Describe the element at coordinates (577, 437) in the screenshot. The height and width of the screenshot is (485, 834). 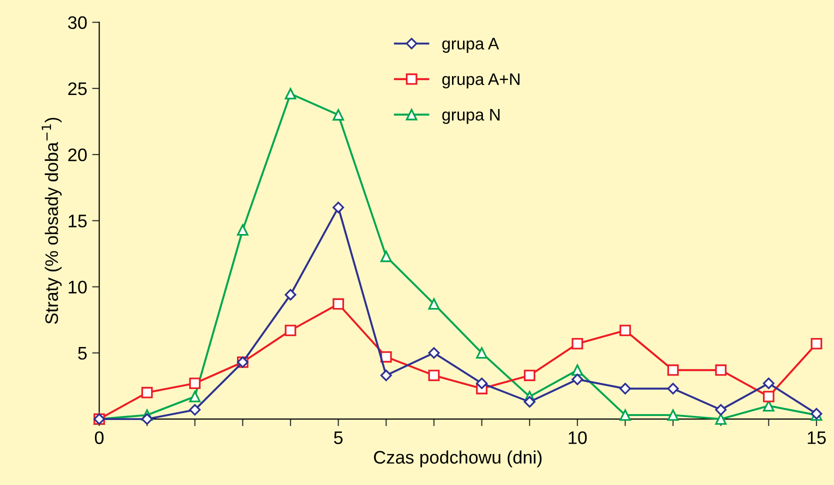
I see `x-tick-label: 10` at that location.